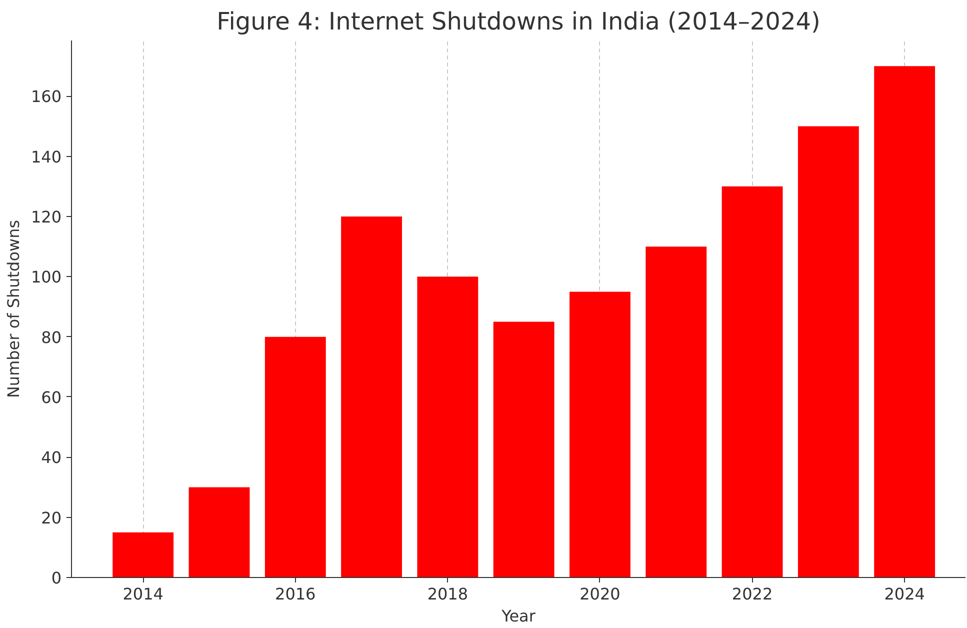  Describe the element at coordinates (51, 458) in the screenshot. I see `y-tick-label: 40` at that location.